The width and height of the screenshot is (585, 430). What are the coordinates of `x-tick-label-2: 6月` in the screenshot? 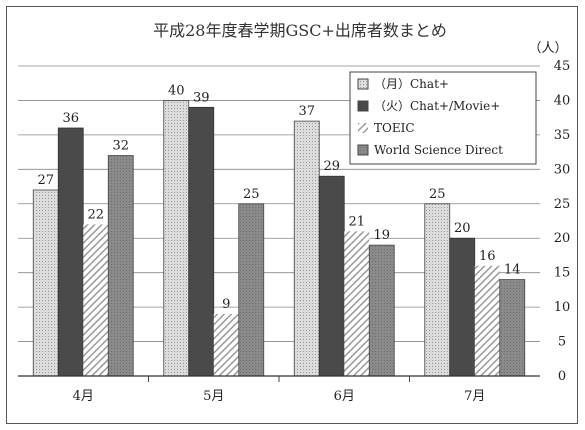 It's located at (344, 396).